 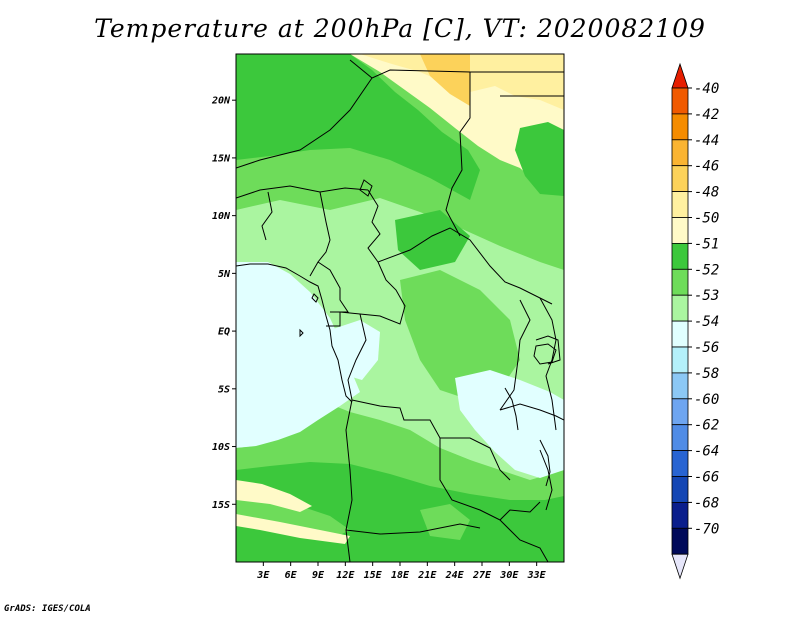 What do you see at coordinates (515, 355) in the screenshot?
I see `border-drc-east` at bounding box center [515, 355].